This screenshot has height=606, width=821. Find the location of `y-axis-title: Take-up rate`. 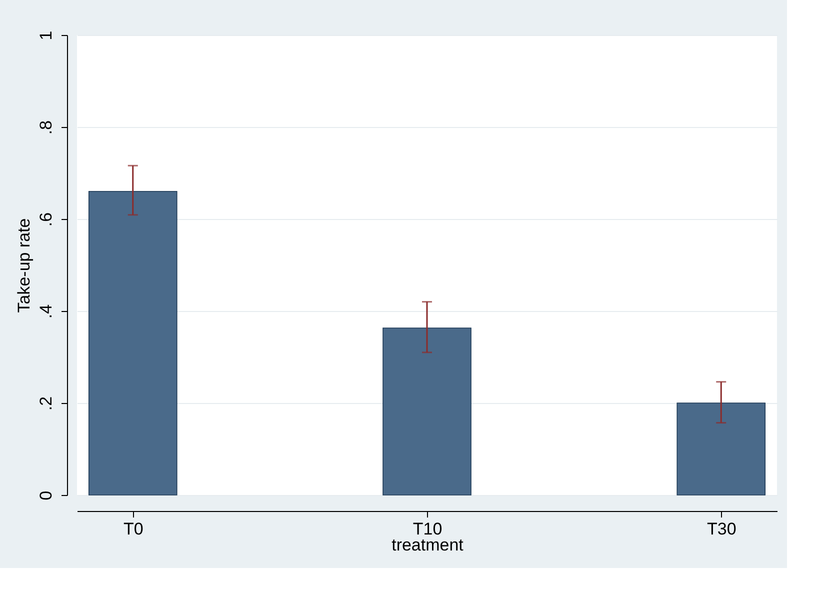

y-axis-title: Take-up rate is located at coordinates (24, 265).